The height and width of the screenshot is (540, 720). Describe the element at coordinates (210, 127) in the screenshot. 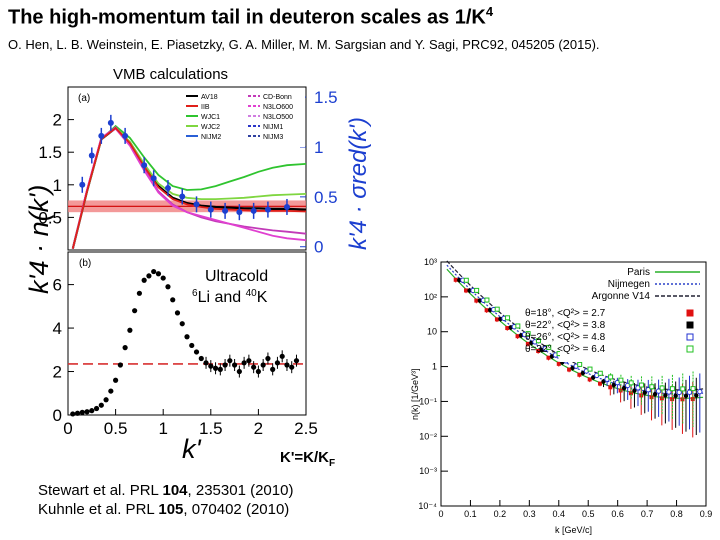

I see `panel-a-legend-label: WJC2` at that location.